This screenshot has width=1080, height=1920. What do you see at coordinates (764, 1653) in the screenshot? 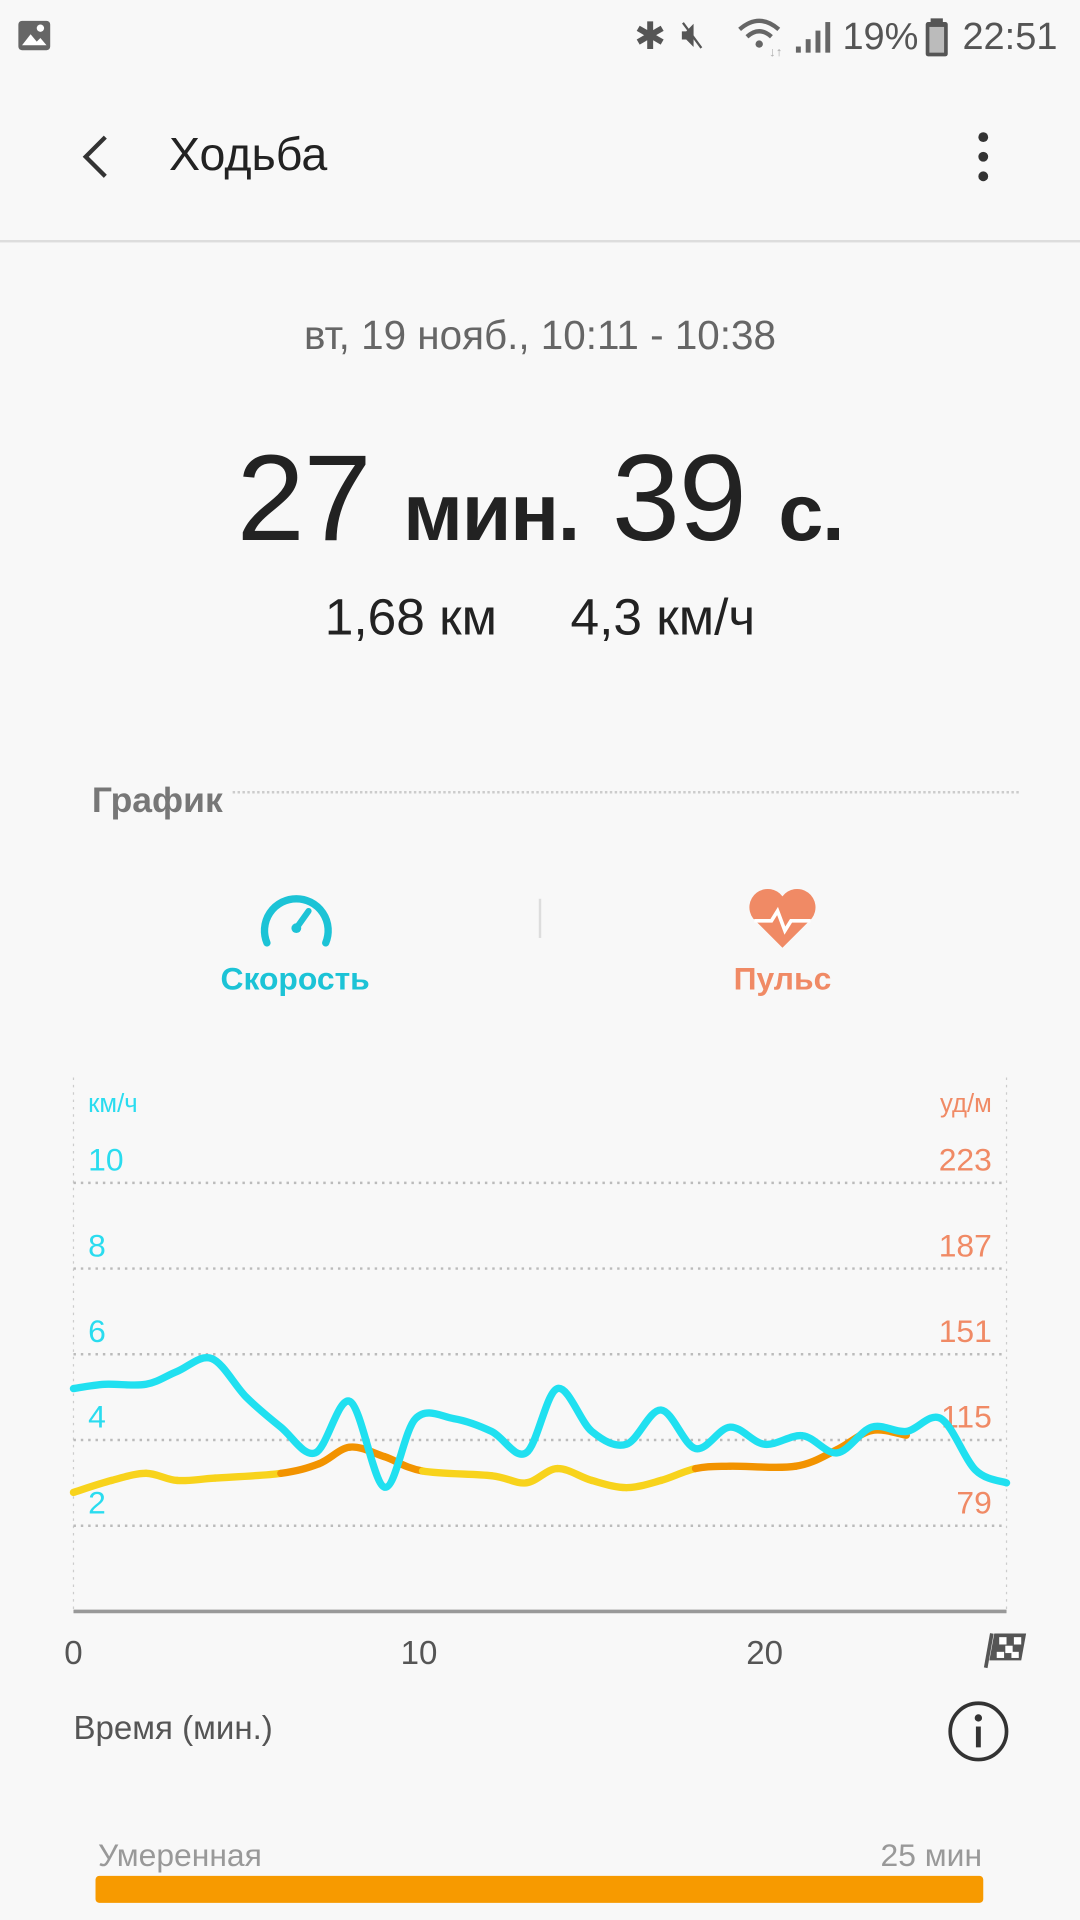
I see `x-tick-label: 20` at bounding box center [764, 1653].